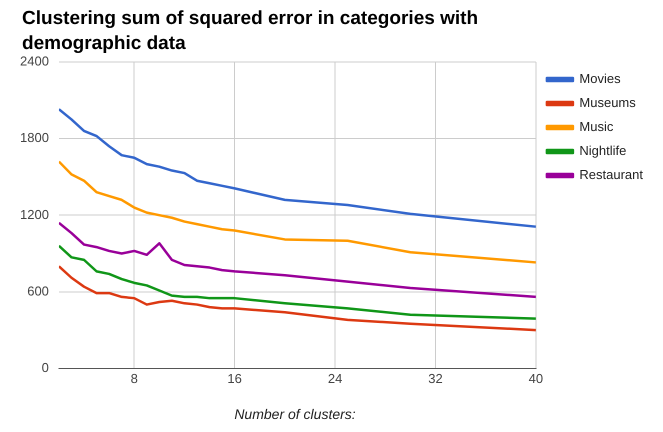 This screenshot has width=663, height=432. What do you see at coordinates (611, 174) in the screenshot?
I see `legend-label: Restaurant` at bounding box center [611, 174].